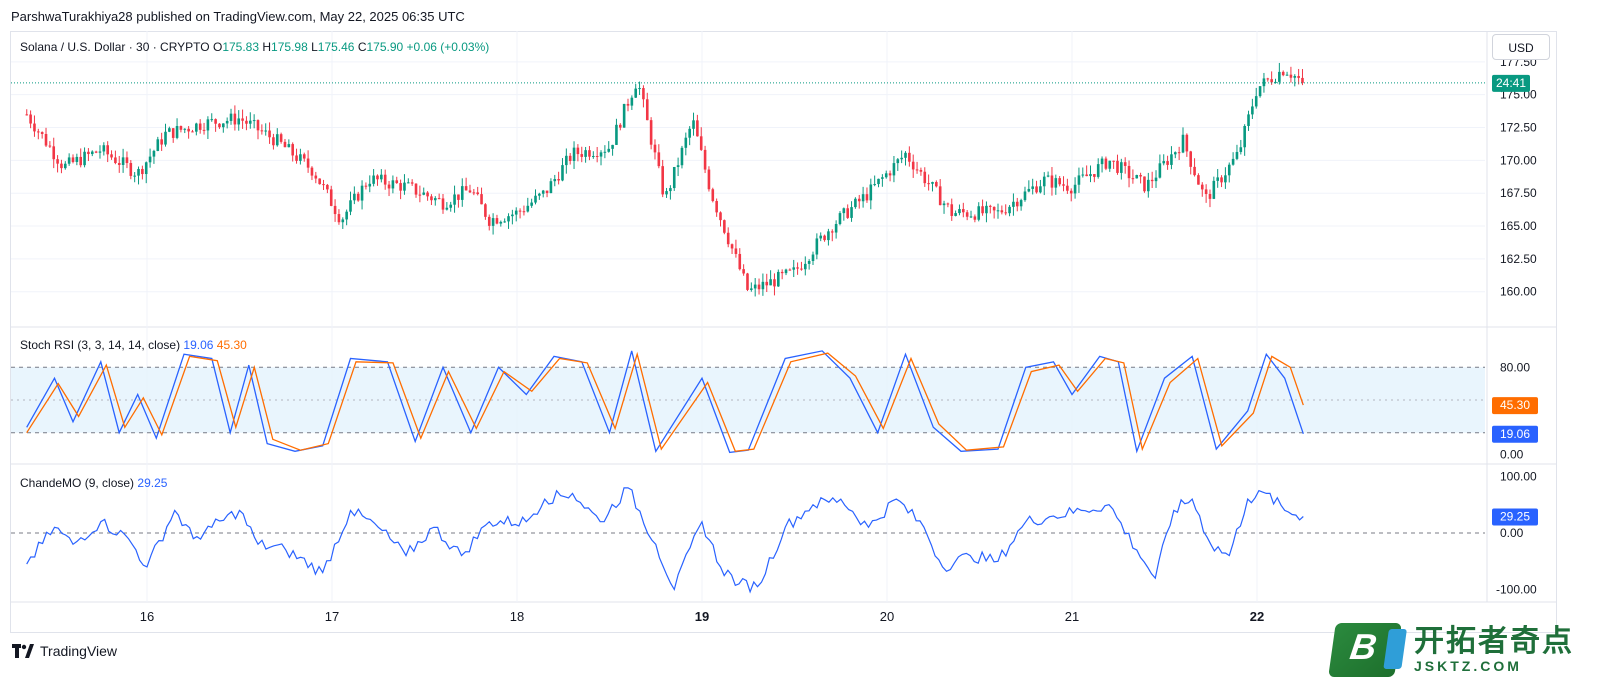  Describe the element at coordinates (147, 616) in the screenshot. I see `time-tick-label: 16` at that location.